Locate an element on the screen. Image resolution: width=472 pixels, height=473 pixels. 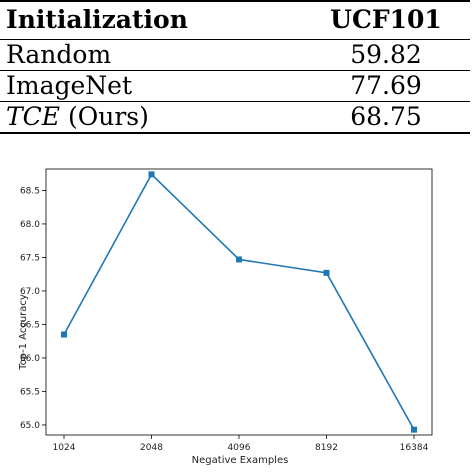
table-row: Random 59.82 is located at coordinates (235, 55).